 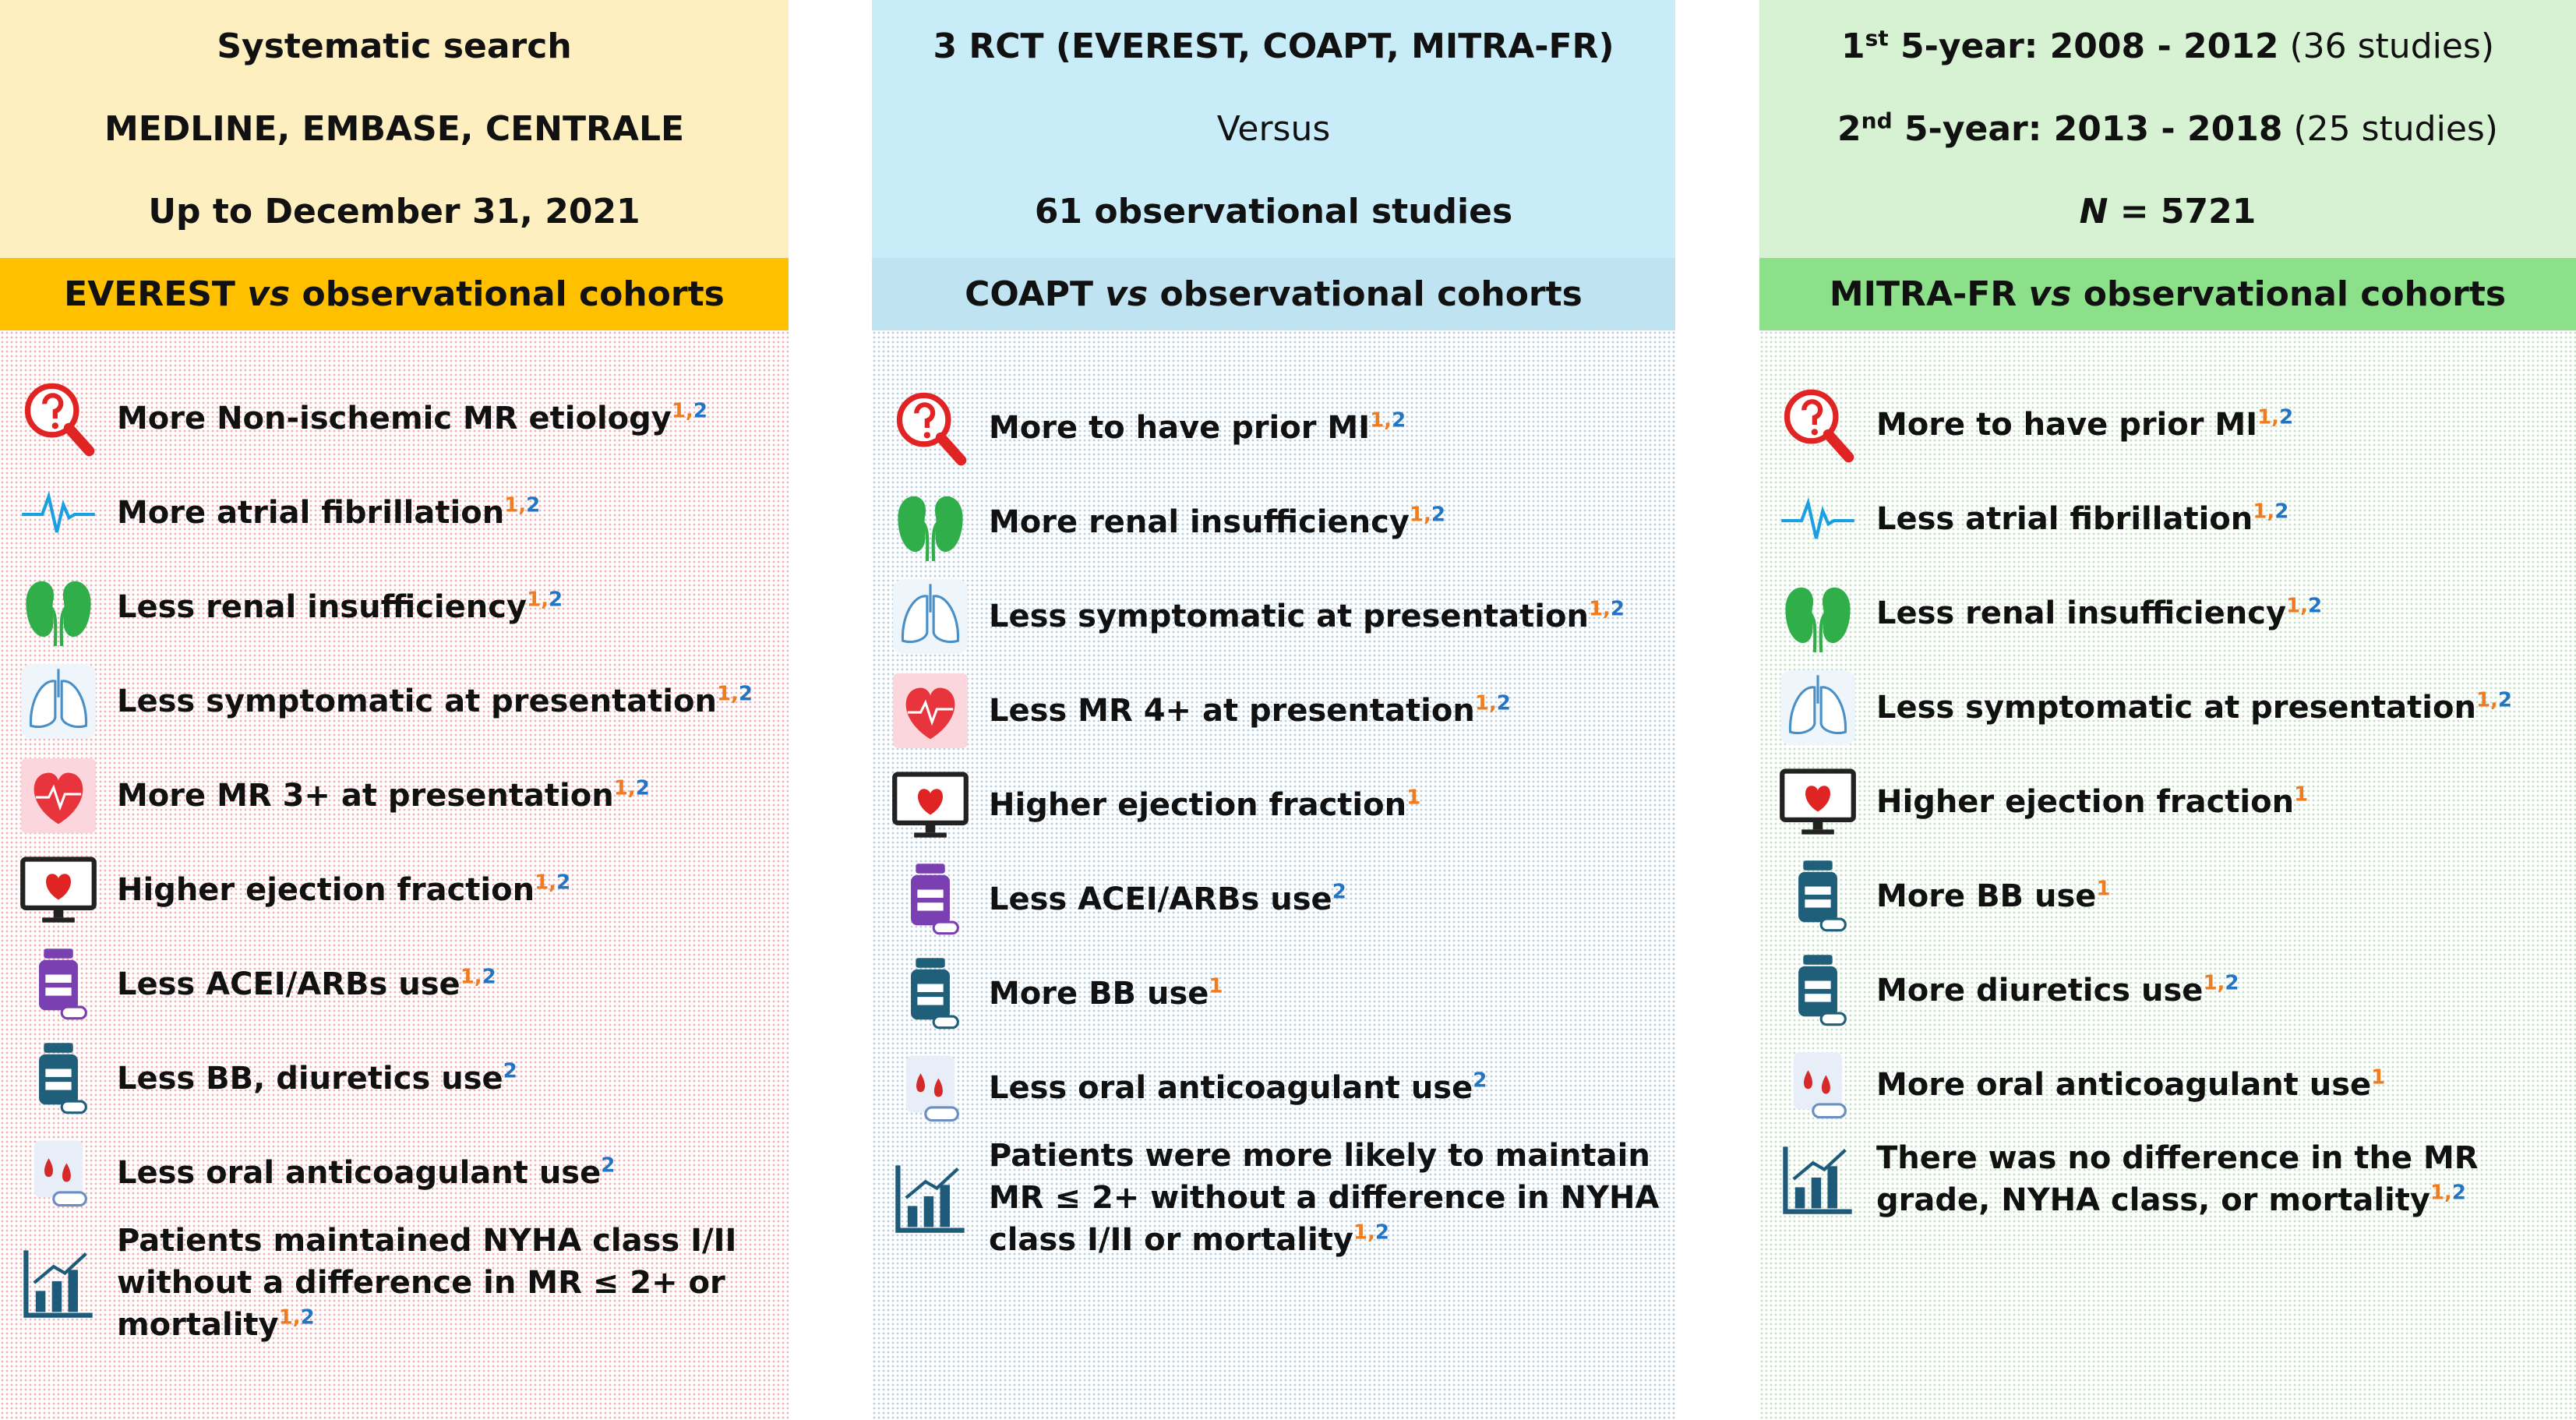 I want to click on finding-row: Less symptomatic at presentation1,2, so click(x=2167, y=707).